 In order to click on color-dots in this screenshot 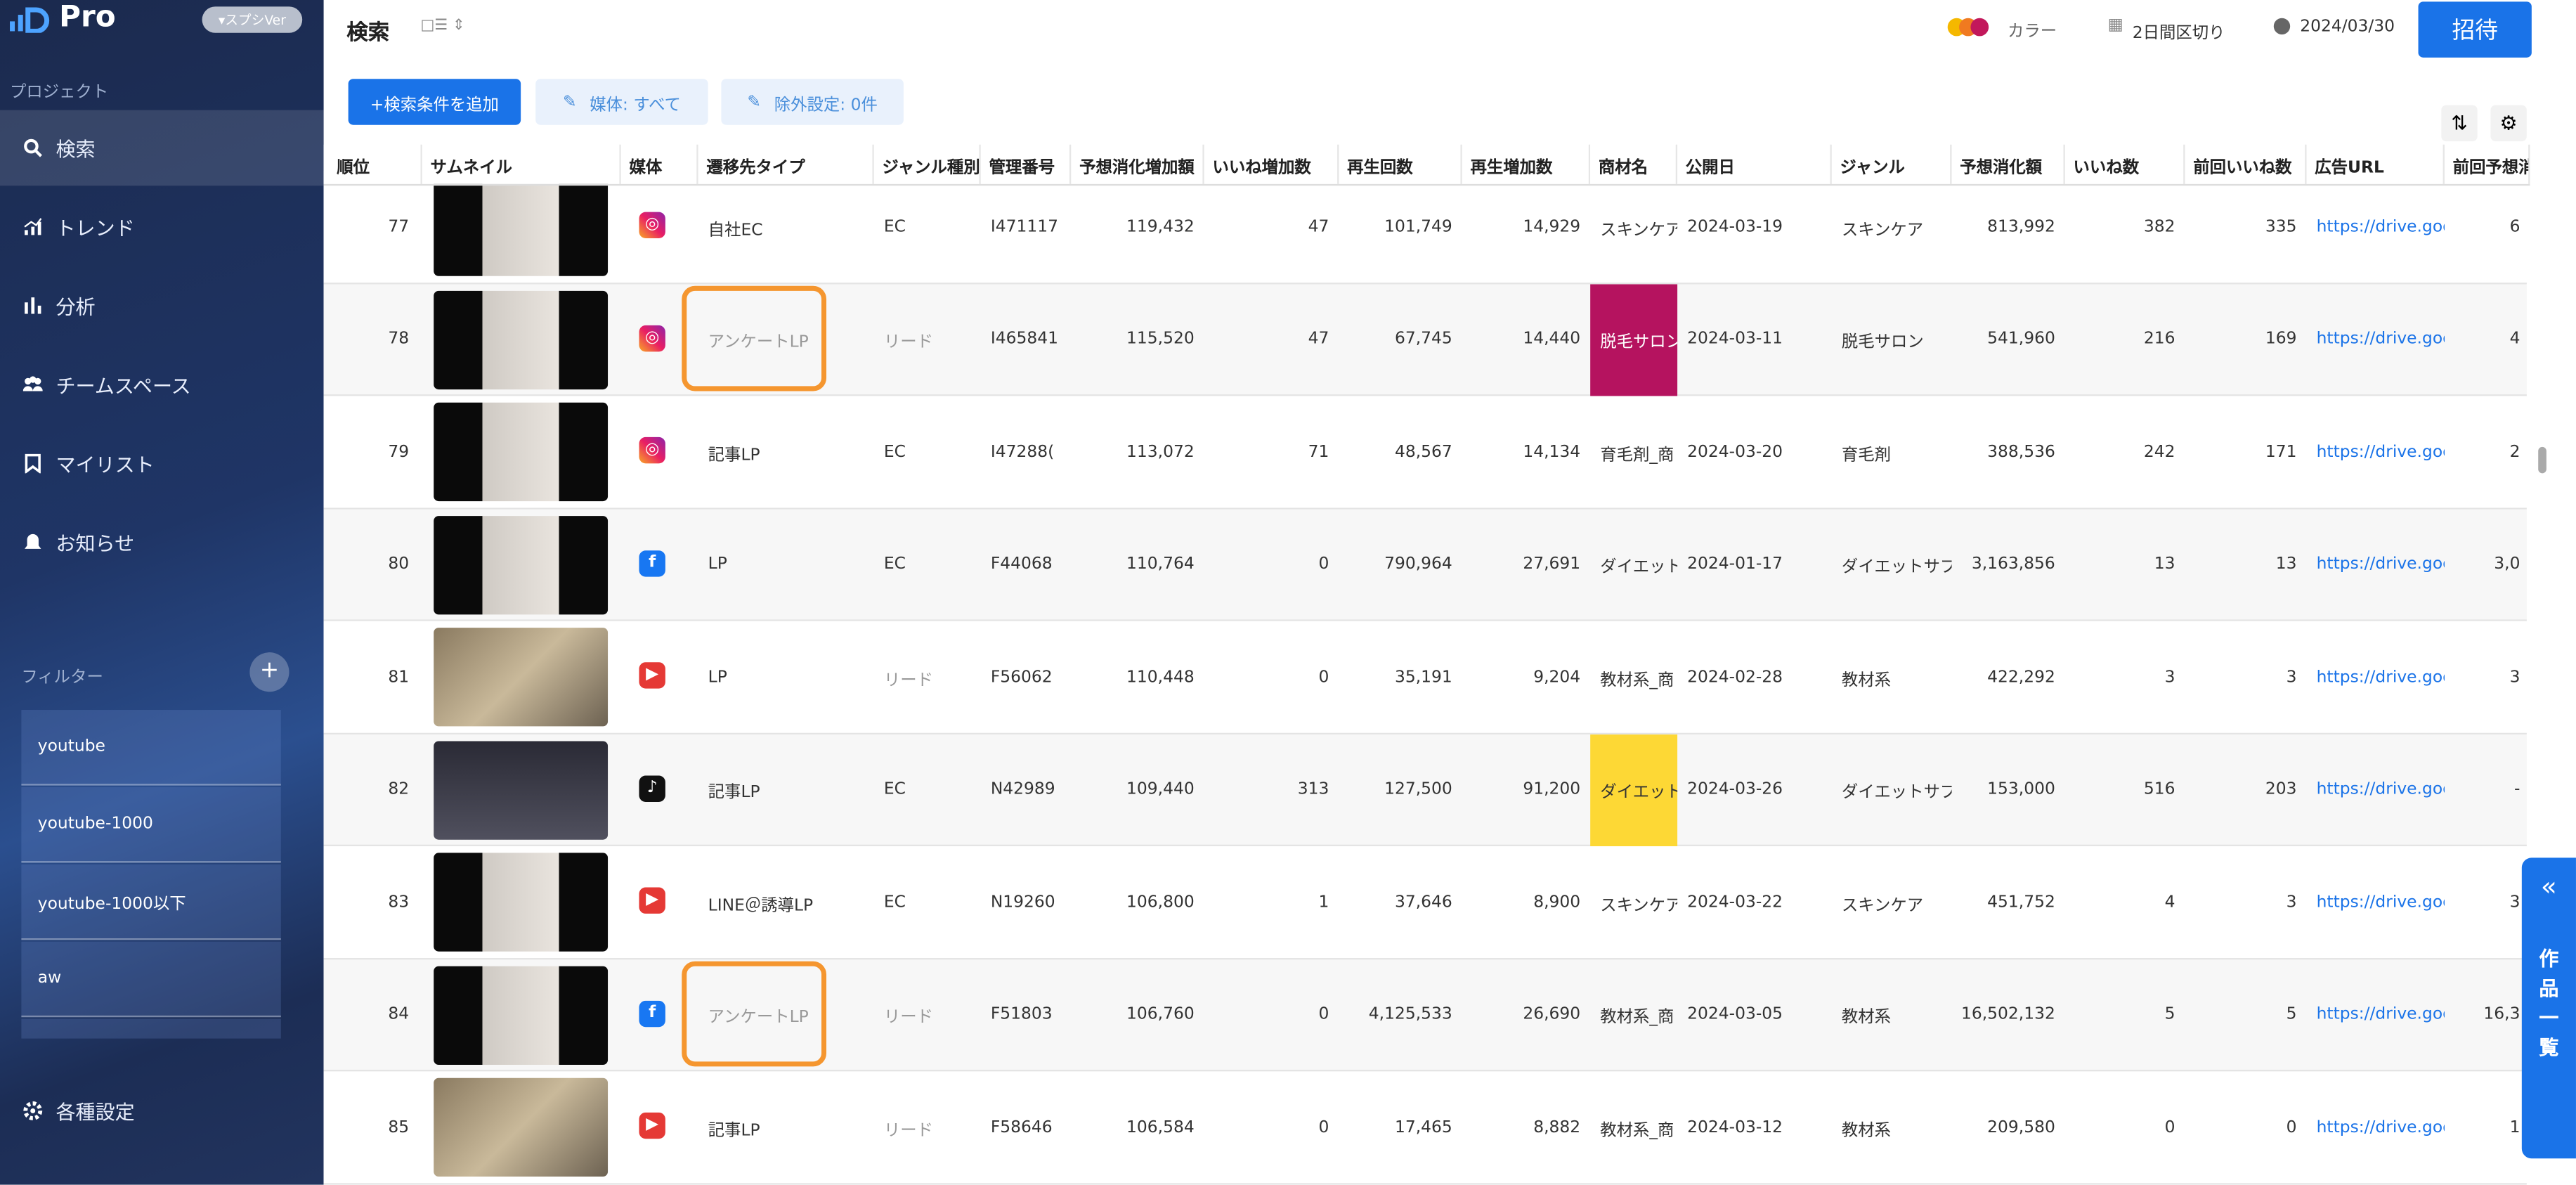, I will do `click(1973, 26)`.